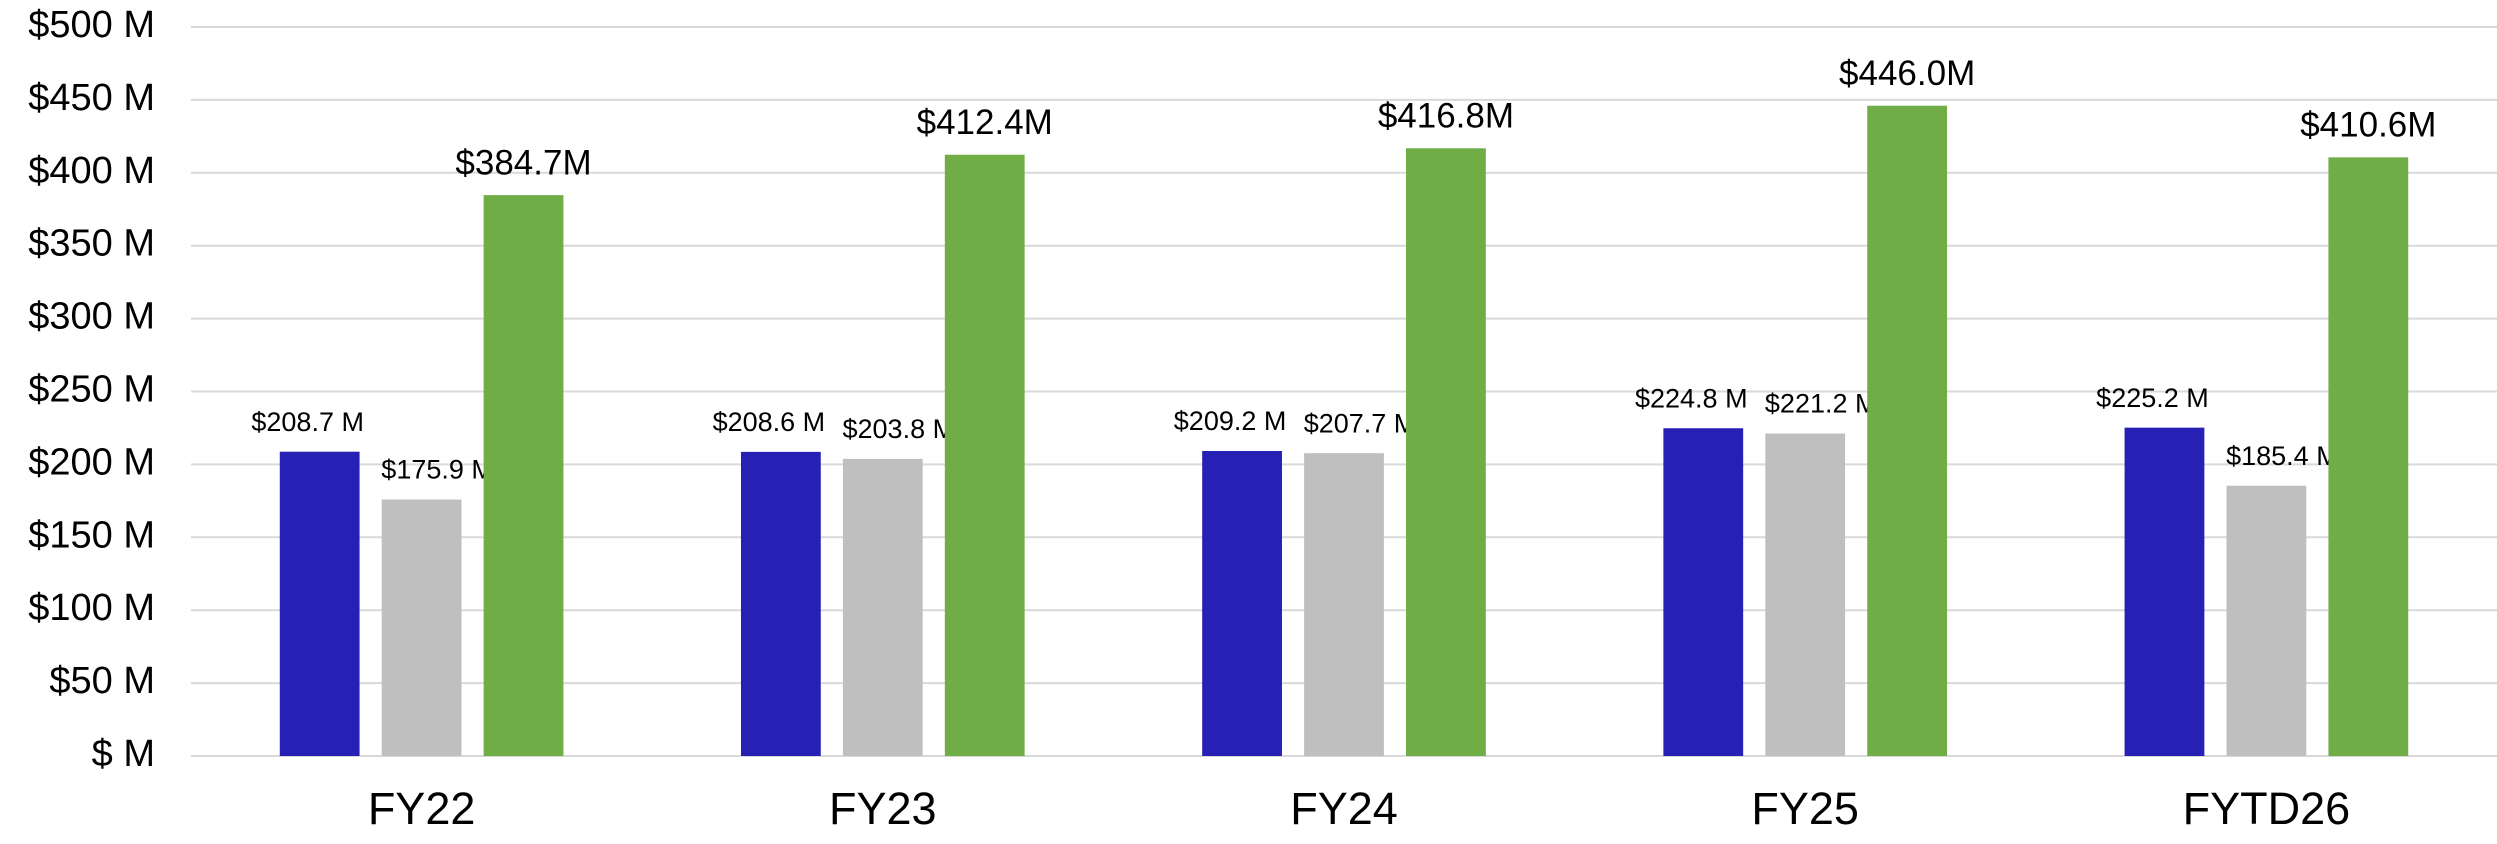  I want to click on data-label: $416.8M, so click(1446, 116).